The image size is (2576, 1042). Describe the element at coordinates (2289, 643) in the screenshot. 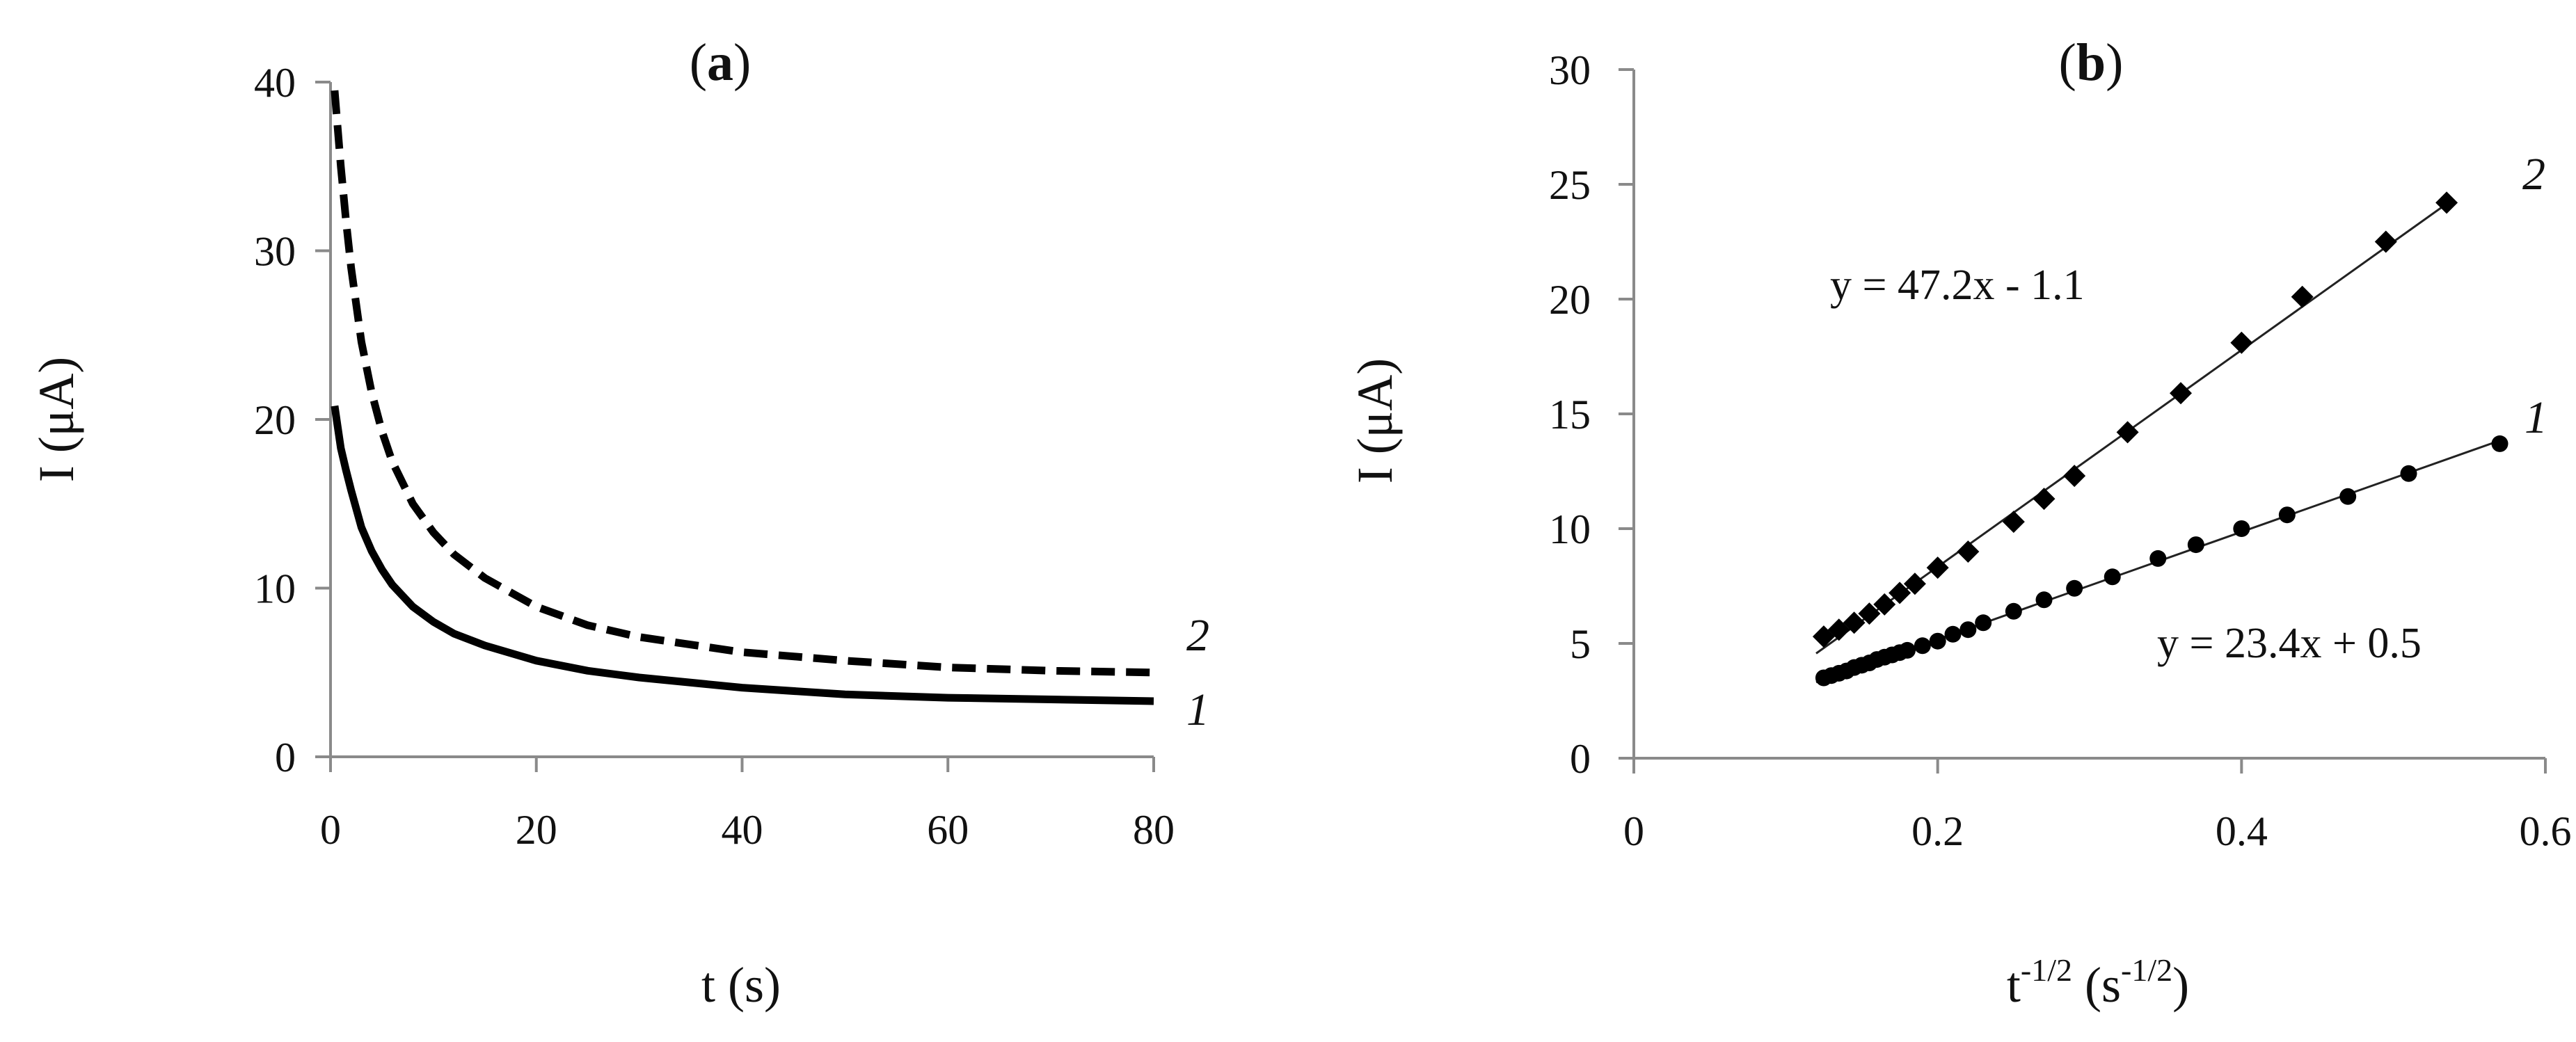

I see `panel-b-fit-equation-1: y = 23.4x + 0.5` at that location.